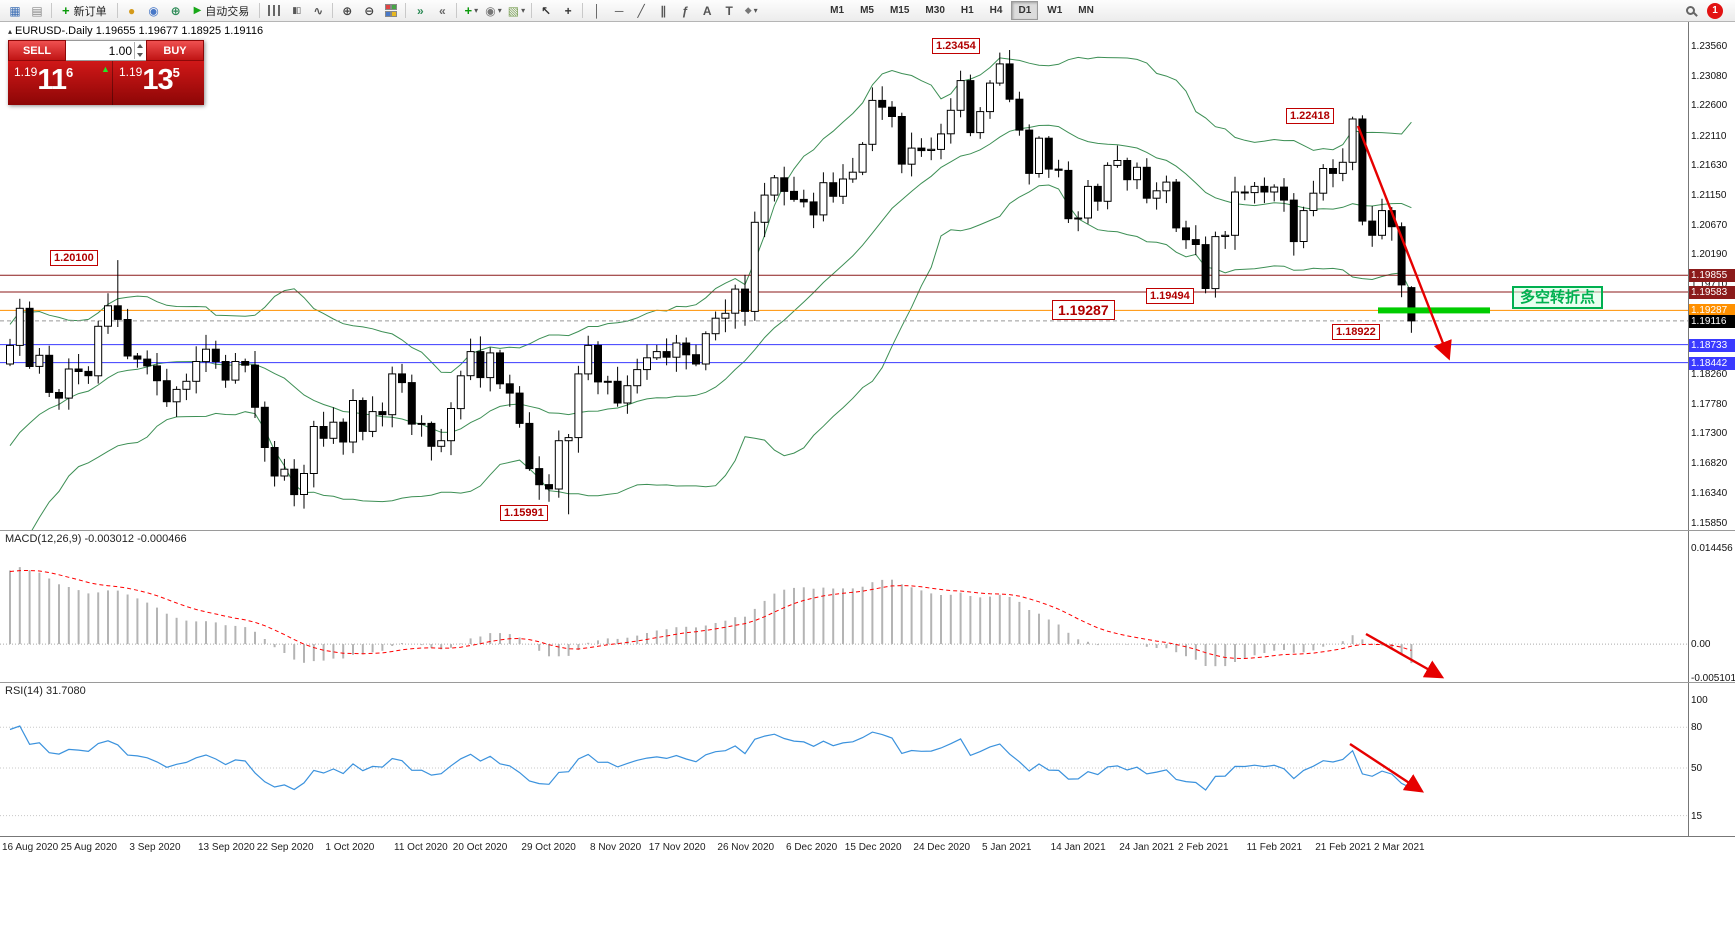  Describe the element at coordinates (175, 10) in the screenshot. I see `globe-icon: ⊕` at that location.